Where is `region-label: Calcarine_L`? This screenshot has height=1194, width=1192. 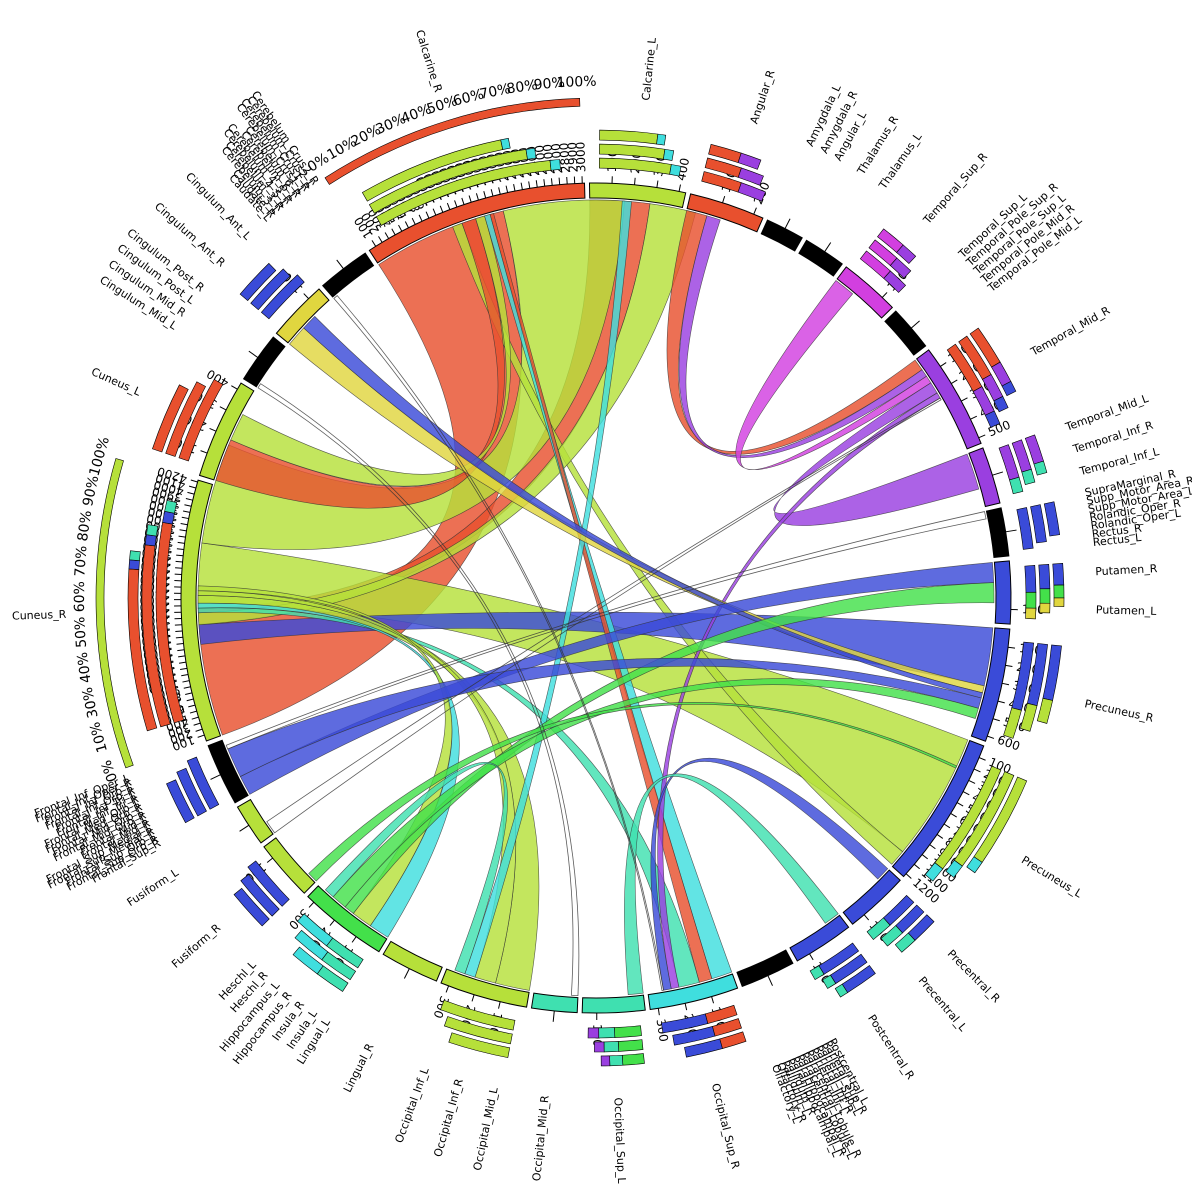
region-label: Calcarine_L is located at coordinates (648, 68).